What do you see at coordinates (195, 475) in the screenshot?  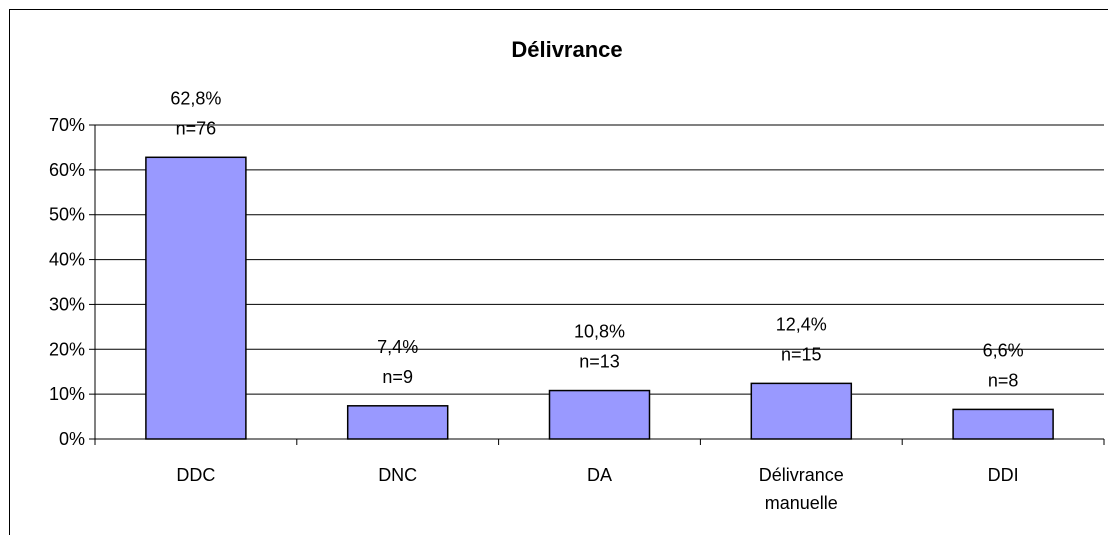 I see `x-tick-label: DDC` at bounding box center [195, 475].